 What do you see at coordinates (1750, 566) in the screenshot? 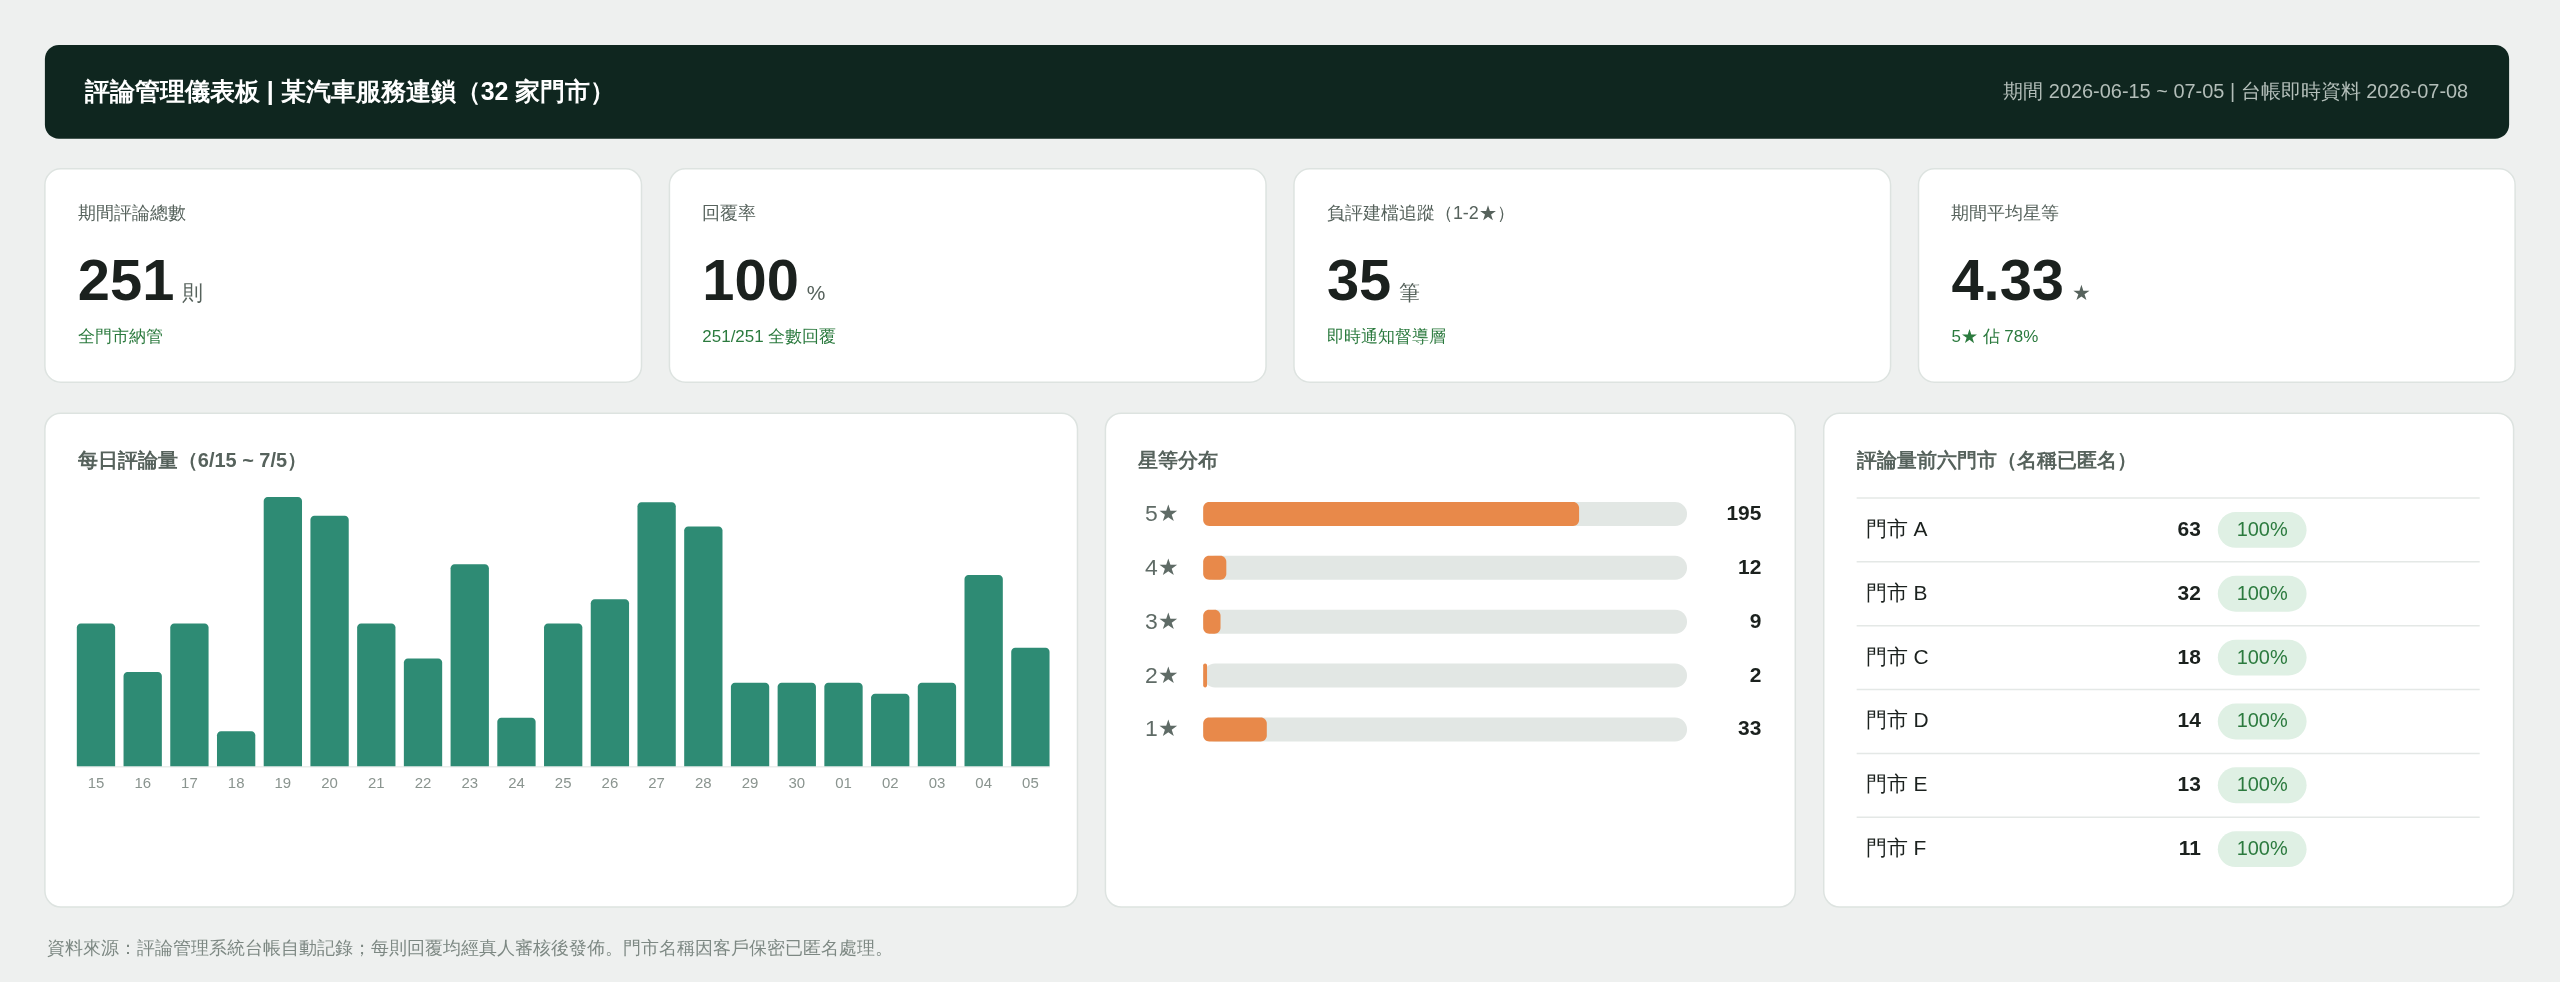
I see `data-label: 12` at bounding box center [1750, 566].